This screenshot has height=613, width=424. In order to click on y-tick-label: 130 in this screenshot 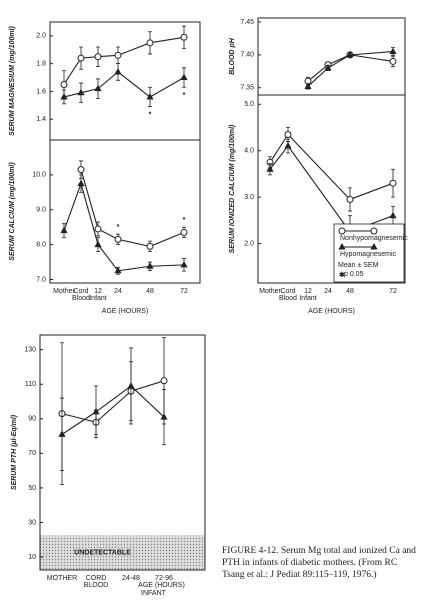, I will do `click(30, 350)`.